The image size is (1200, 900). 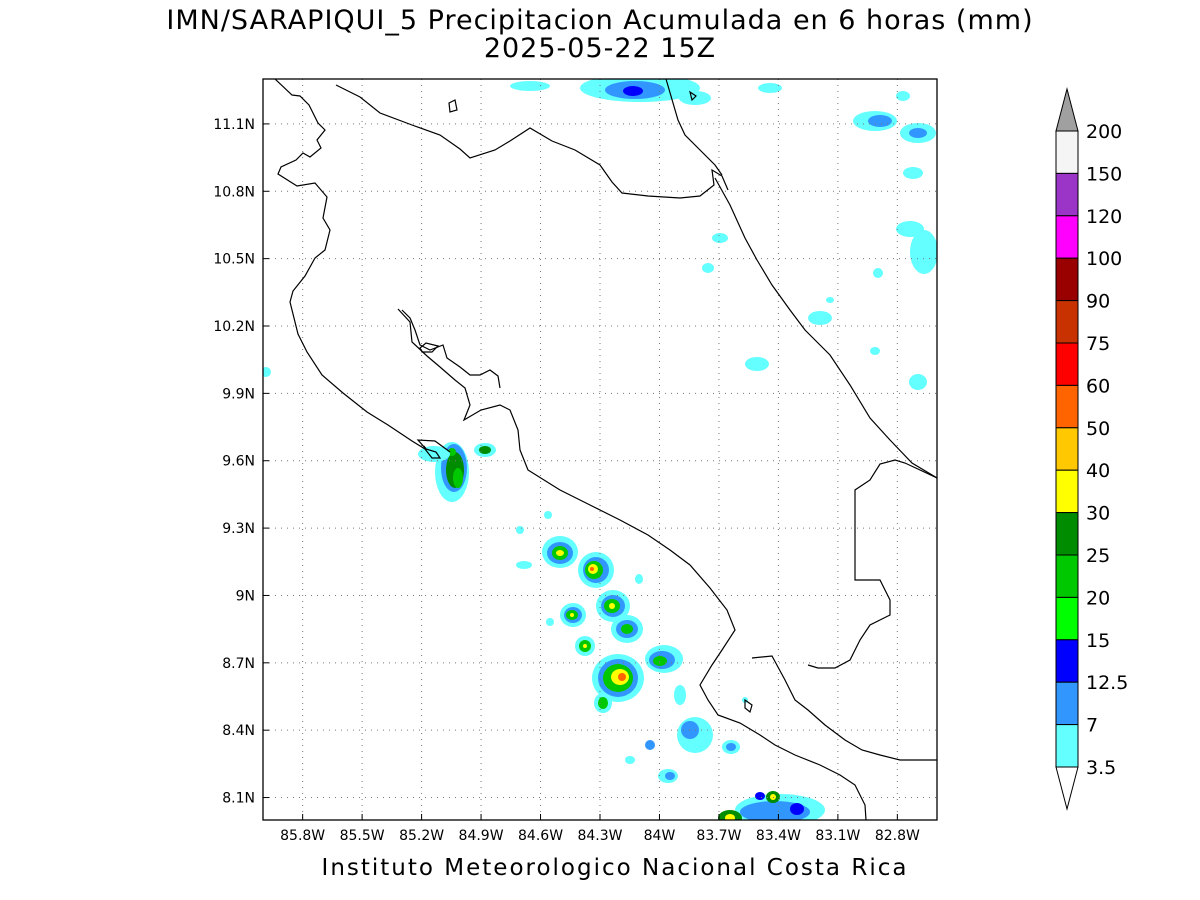 I want to click on lat-tick-label: 8.7N, so click(x=238, y=664).